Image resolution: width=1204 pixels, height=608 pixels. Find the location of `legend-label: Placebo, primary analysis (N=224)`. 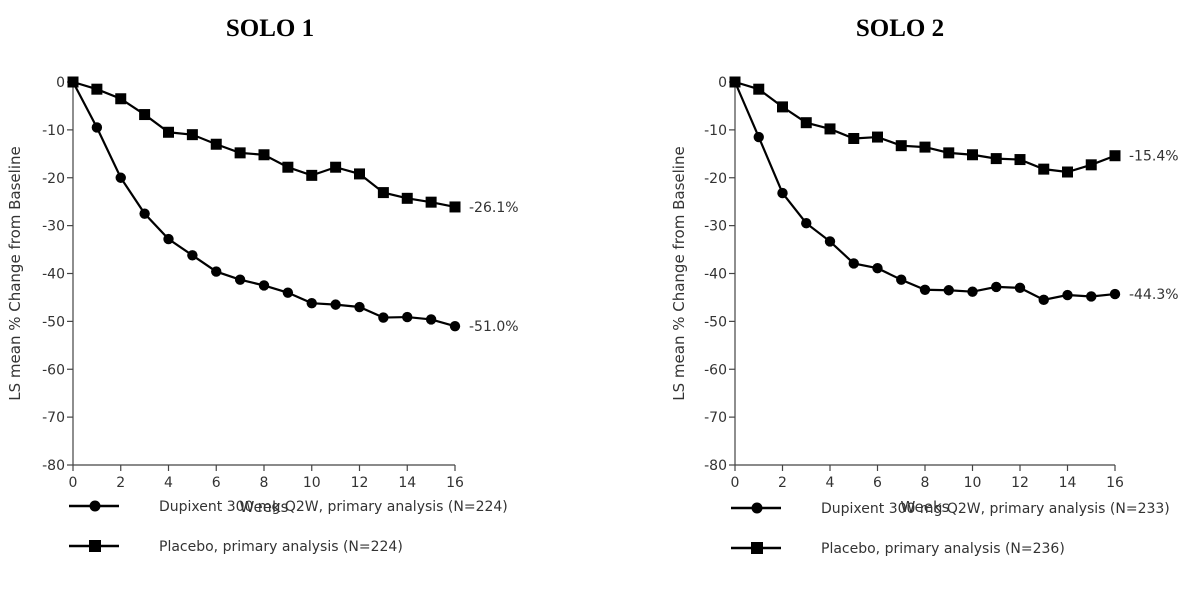

legend-label: Placebo, primary analysis (N=224) is located at coordinates (281, 547).